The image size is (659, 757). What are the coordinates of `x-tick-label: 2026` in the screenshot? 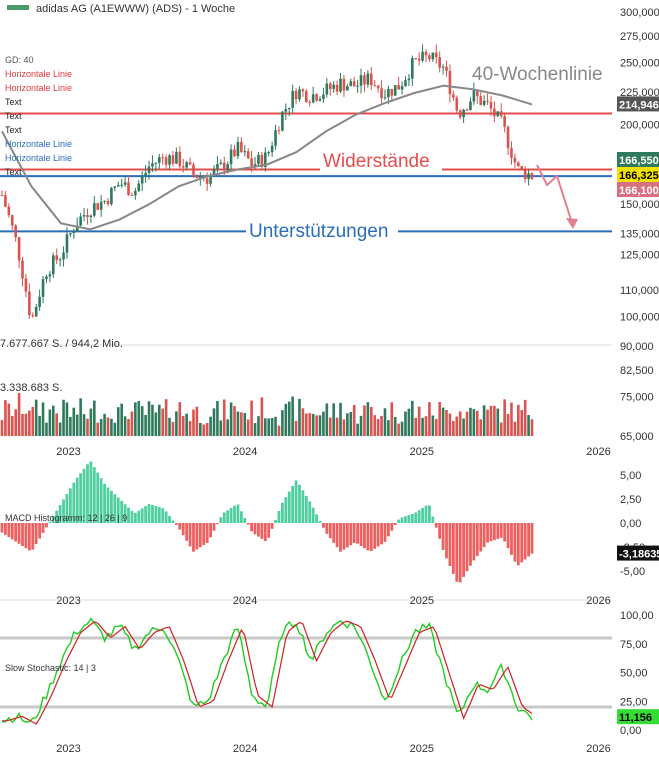 It's located at (598, 452).